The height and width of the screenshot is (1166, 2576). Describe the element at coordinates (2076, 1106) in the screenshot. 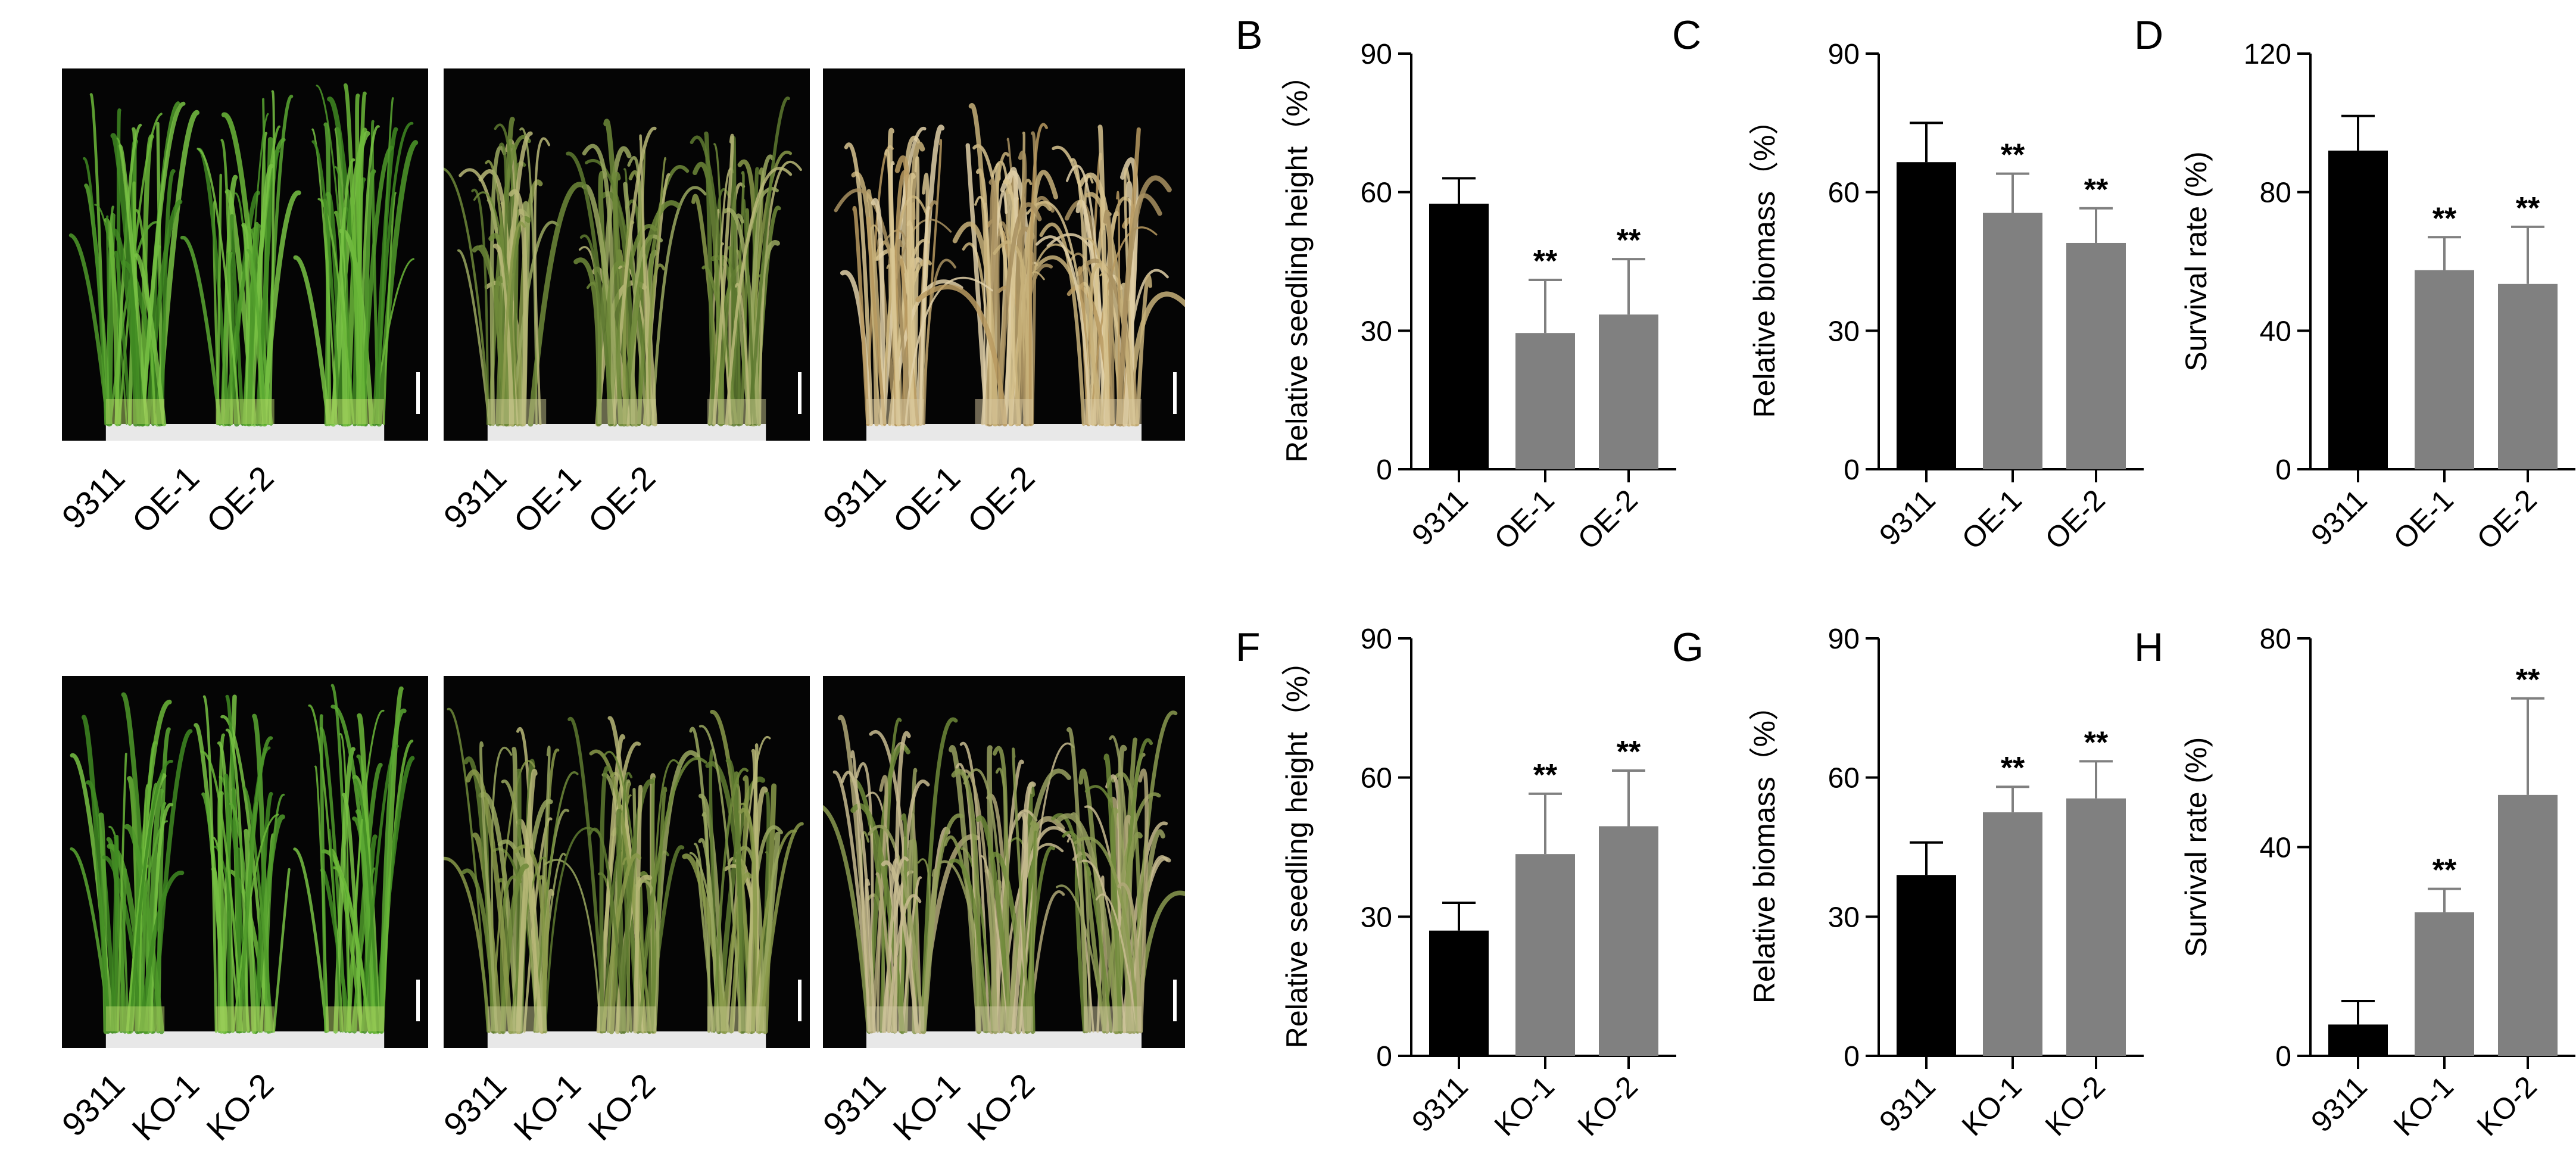

I see `x-tick-label: KO-2` at that location.